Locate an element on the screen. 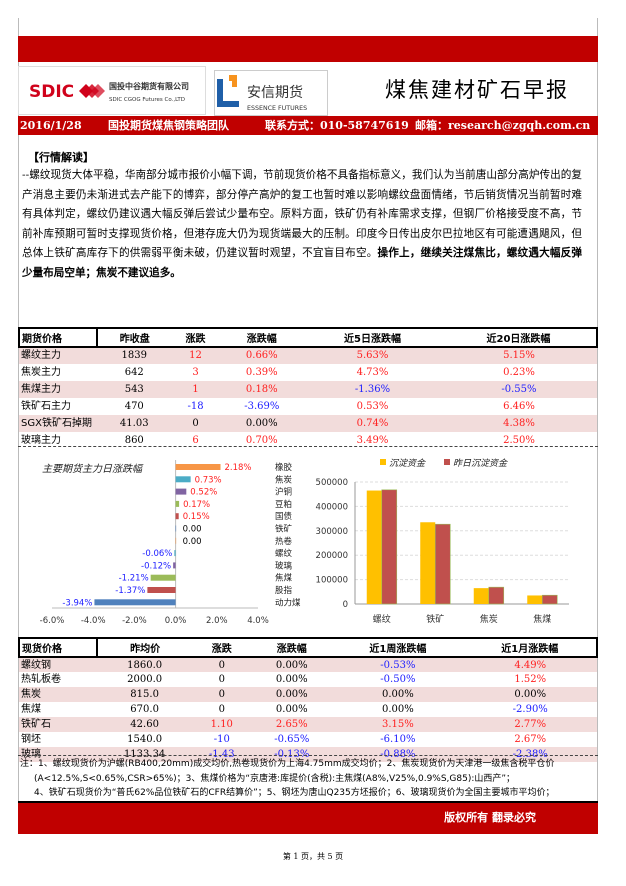 The image size is (626, 886). table-cell: 2.50% is located at coordinates (519, 440).